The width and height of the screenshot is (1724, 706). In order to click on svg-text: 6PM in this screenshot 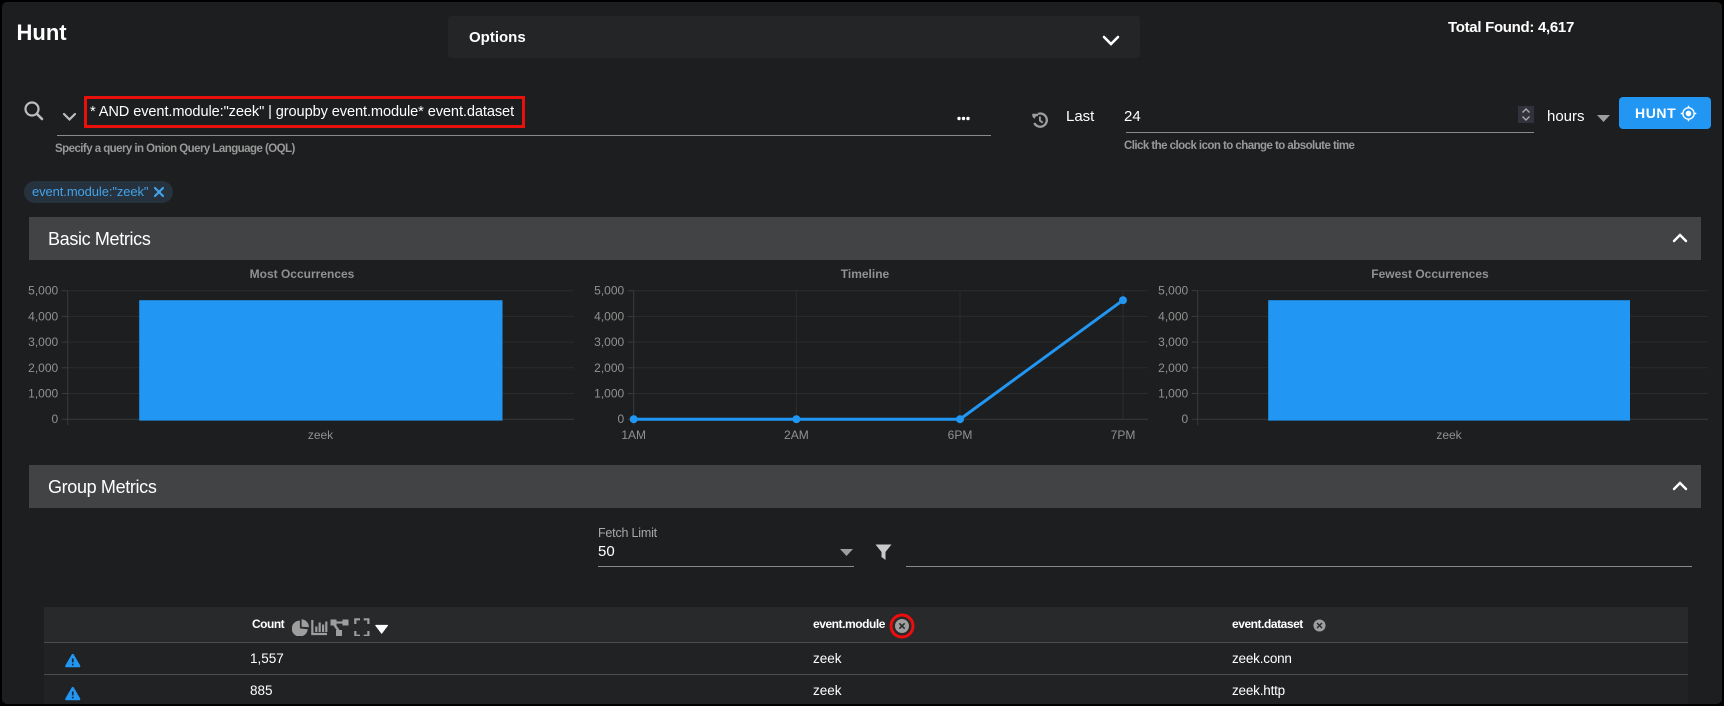, I will do `click(960, 435)`.